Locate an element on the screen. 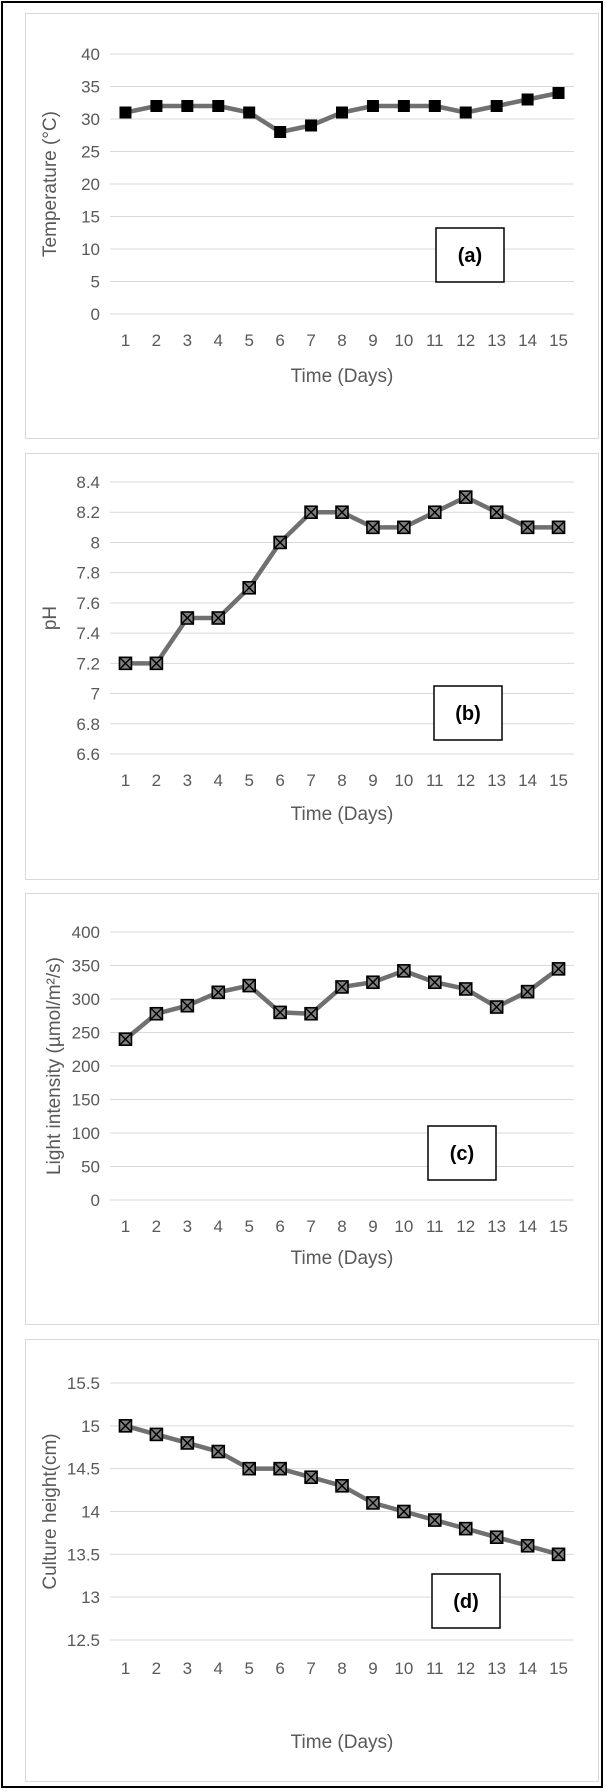 The image size is (606, 1791). y-axis-title: pH is located at coordinates (50, 618).